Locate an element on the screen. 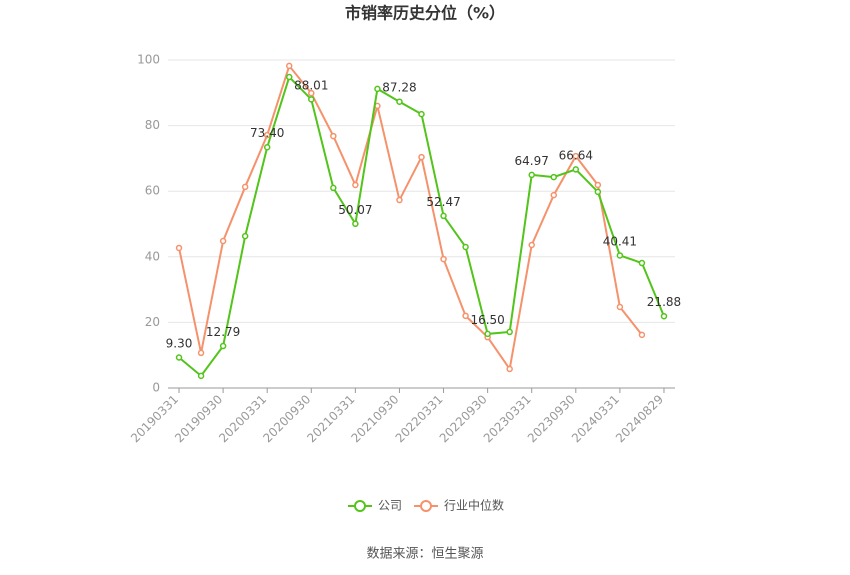 This screenshot has width=850, height=575. data-label: 87.28 is located at coordinates (399, 88).